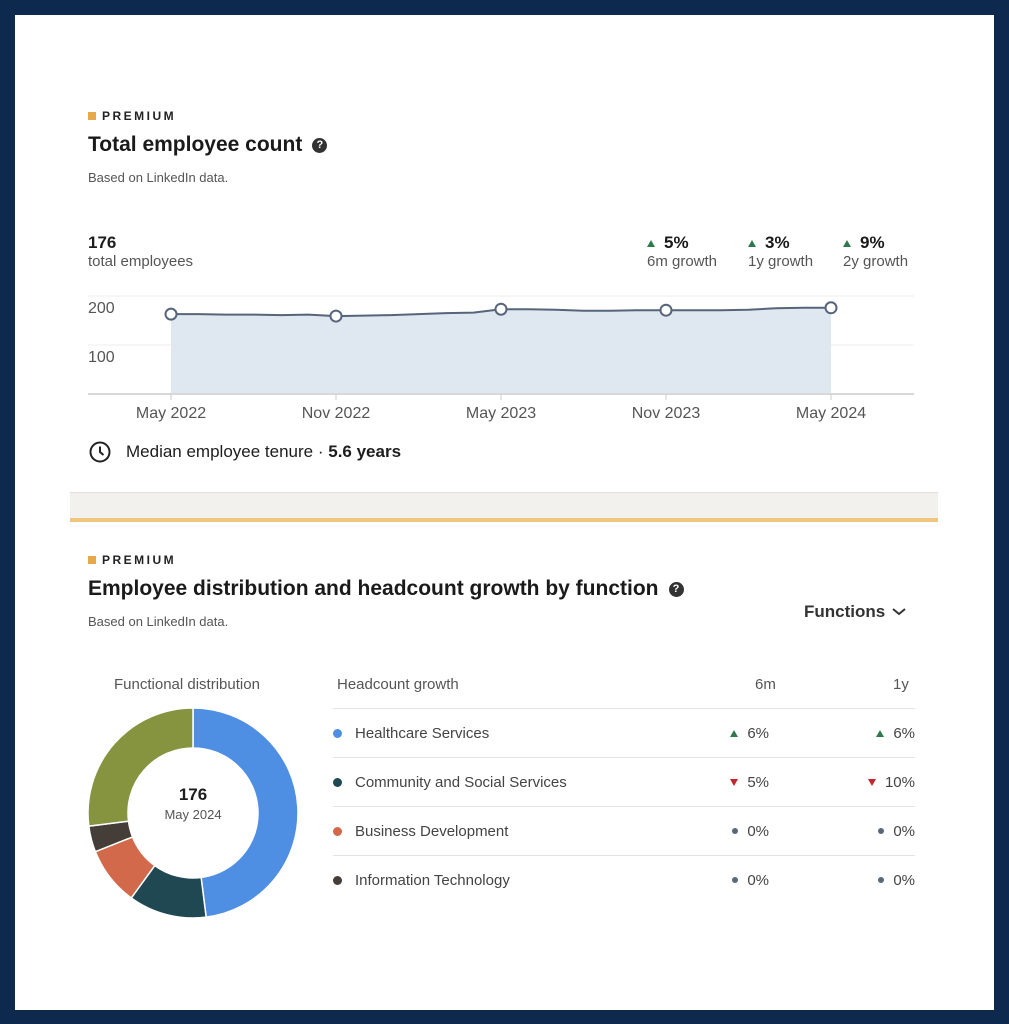  I want to click on function-name: Information Technology, so click(432, 880).